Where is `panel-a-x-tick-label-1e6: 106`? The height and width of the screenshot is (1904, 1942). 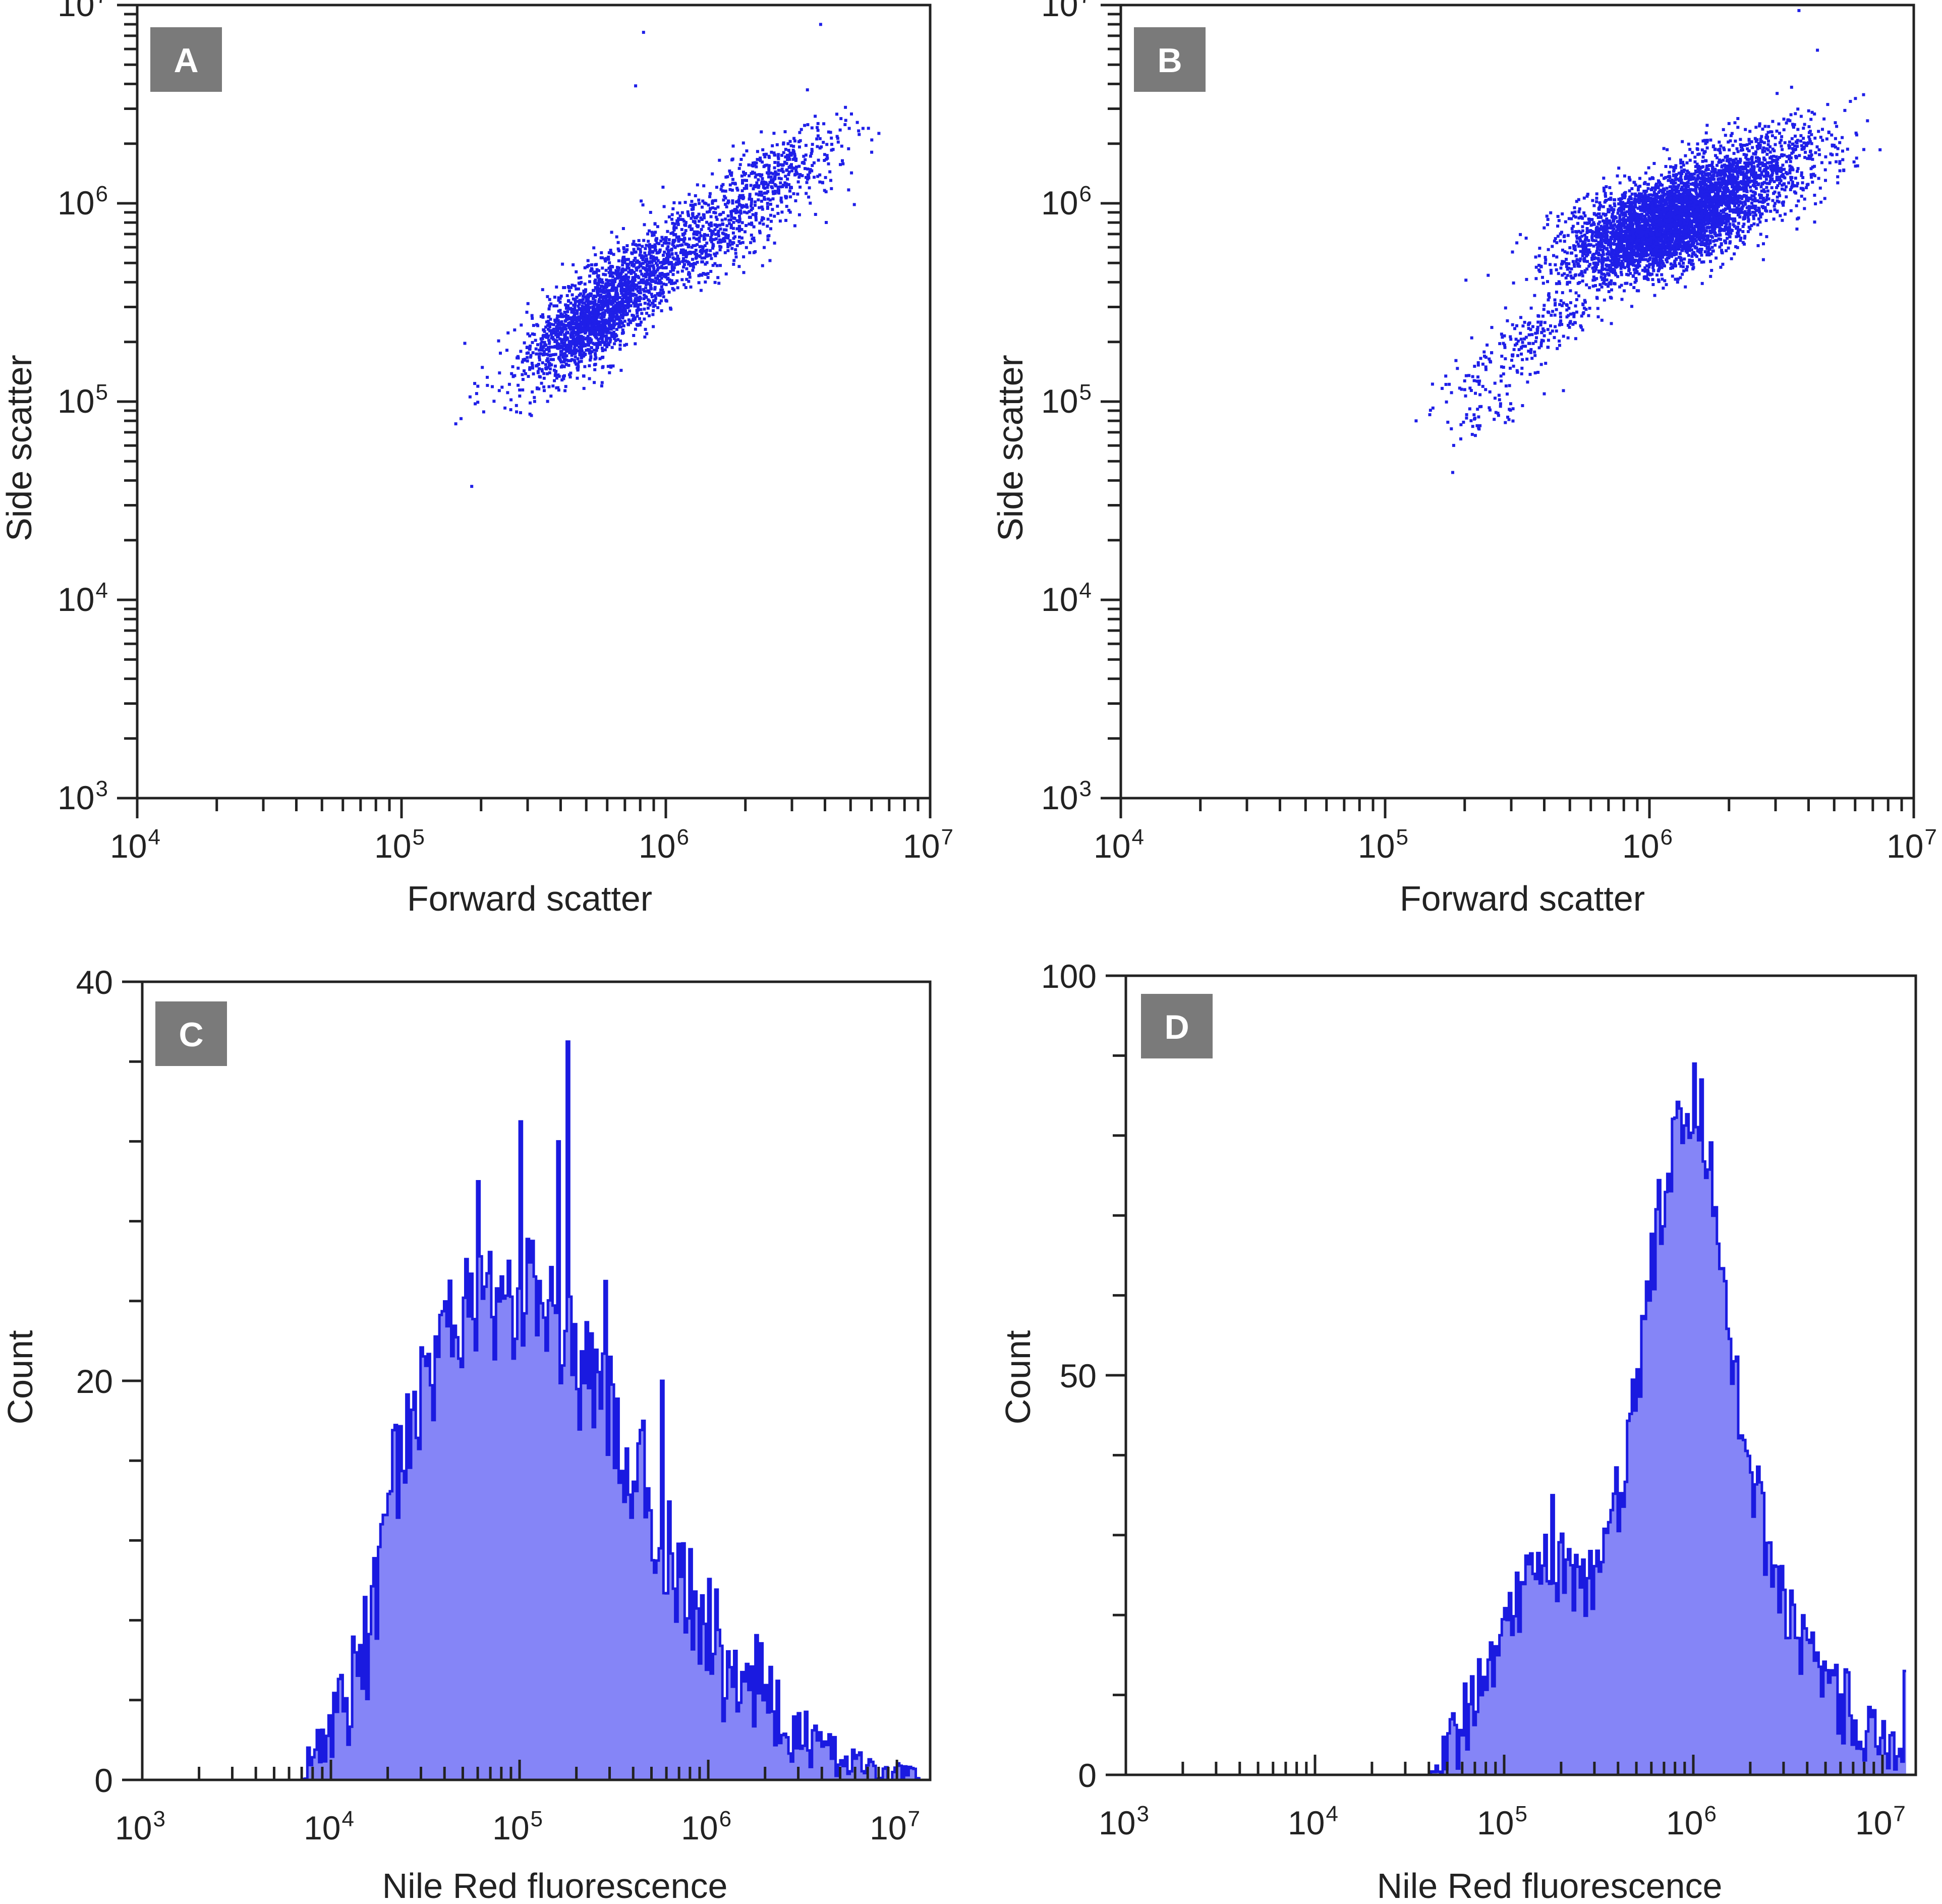 panel-a-x-tick-label-1e6: 106 is located at coordinates (664, 845).